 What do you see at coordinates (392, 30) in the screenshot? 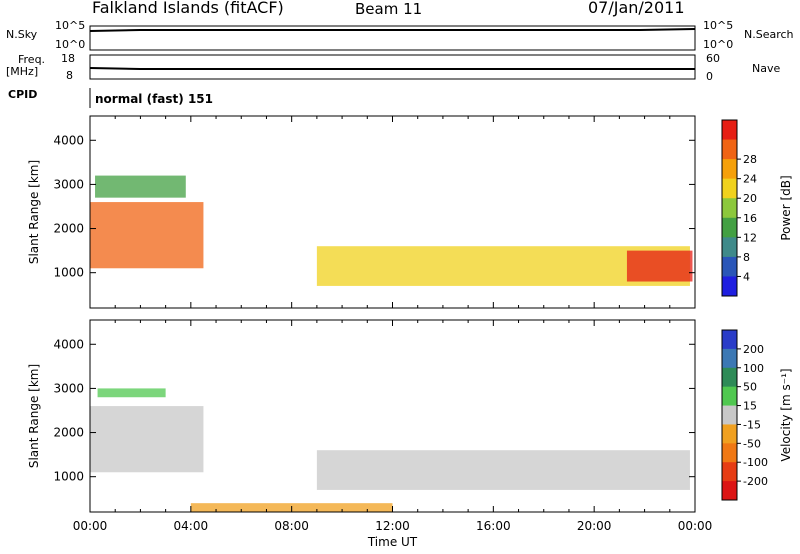
I see `nsky-trace` at bounding box center [392, 30].